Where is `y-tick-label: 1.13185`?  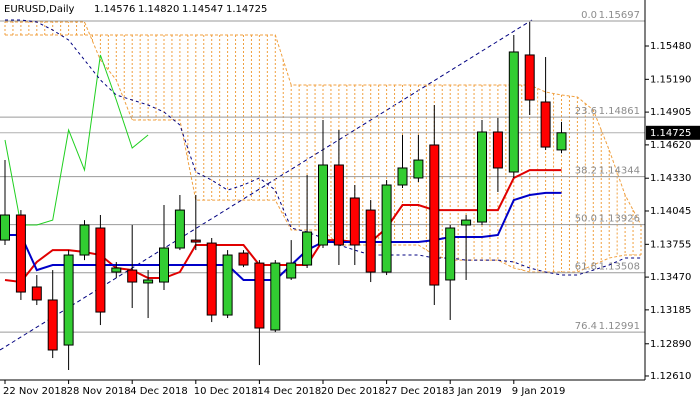
y-tick-label: 1.13185 is located at coordinates (670, 310).